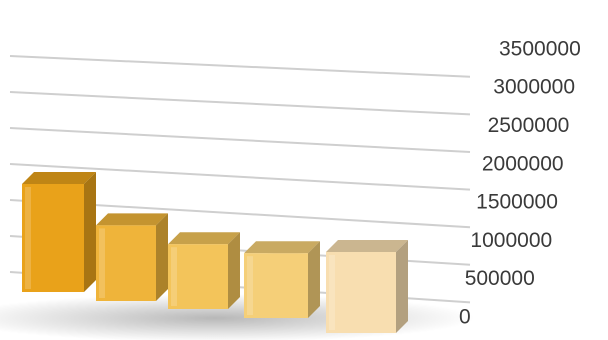  I want to click on bar-2-front, so click(126, 263).